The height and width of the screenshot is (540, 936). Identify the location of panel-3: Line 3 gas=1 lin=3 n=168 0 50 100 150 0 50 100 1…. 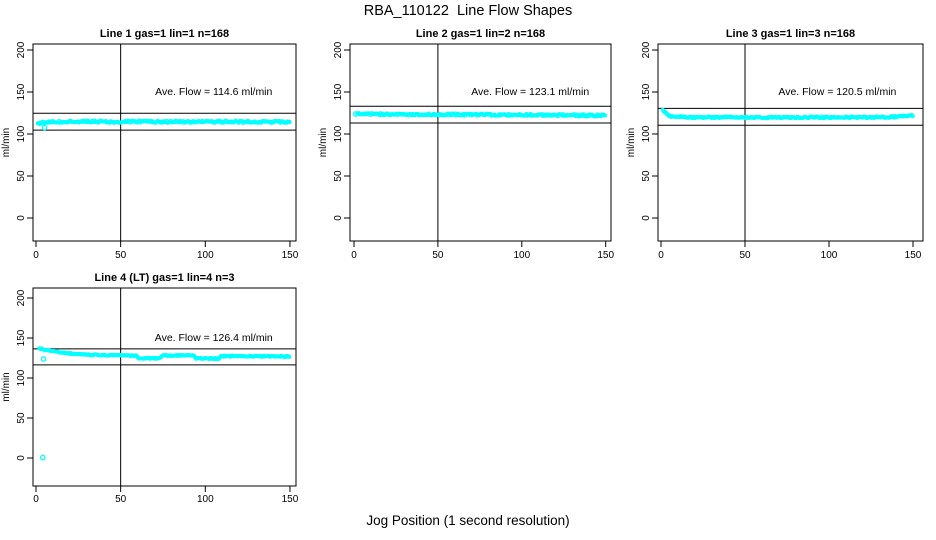
(775, 144).